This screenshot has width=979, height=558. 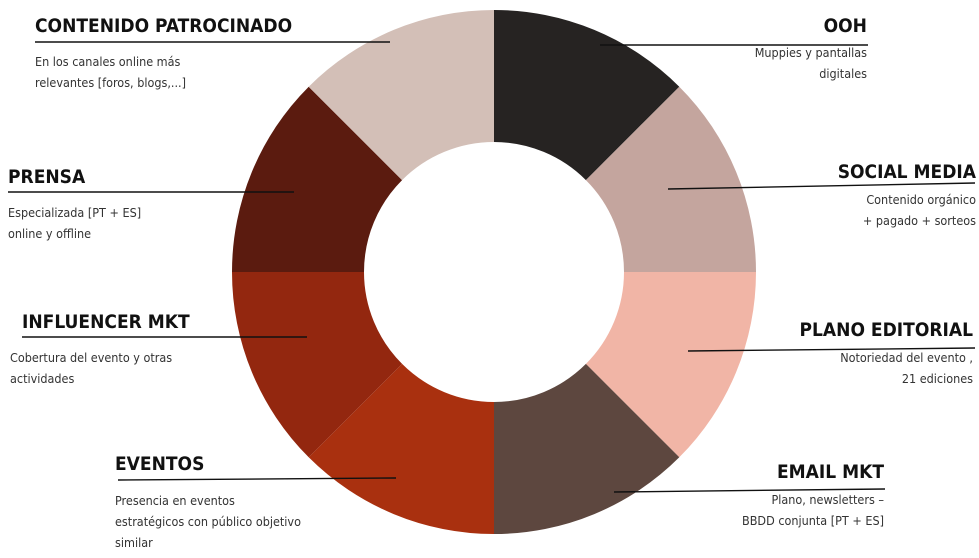 What do you see at coordinates (906, 357) in the screenshot?
I see `desc-line: Notoriedad del evento ,` at bounding box center [906, 357].